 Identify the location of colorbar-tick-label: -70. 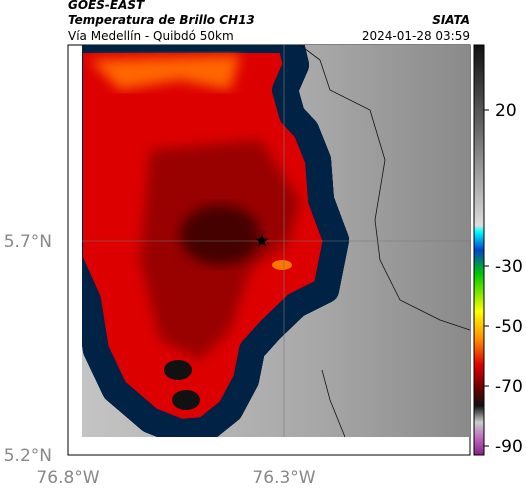
(509, 387).